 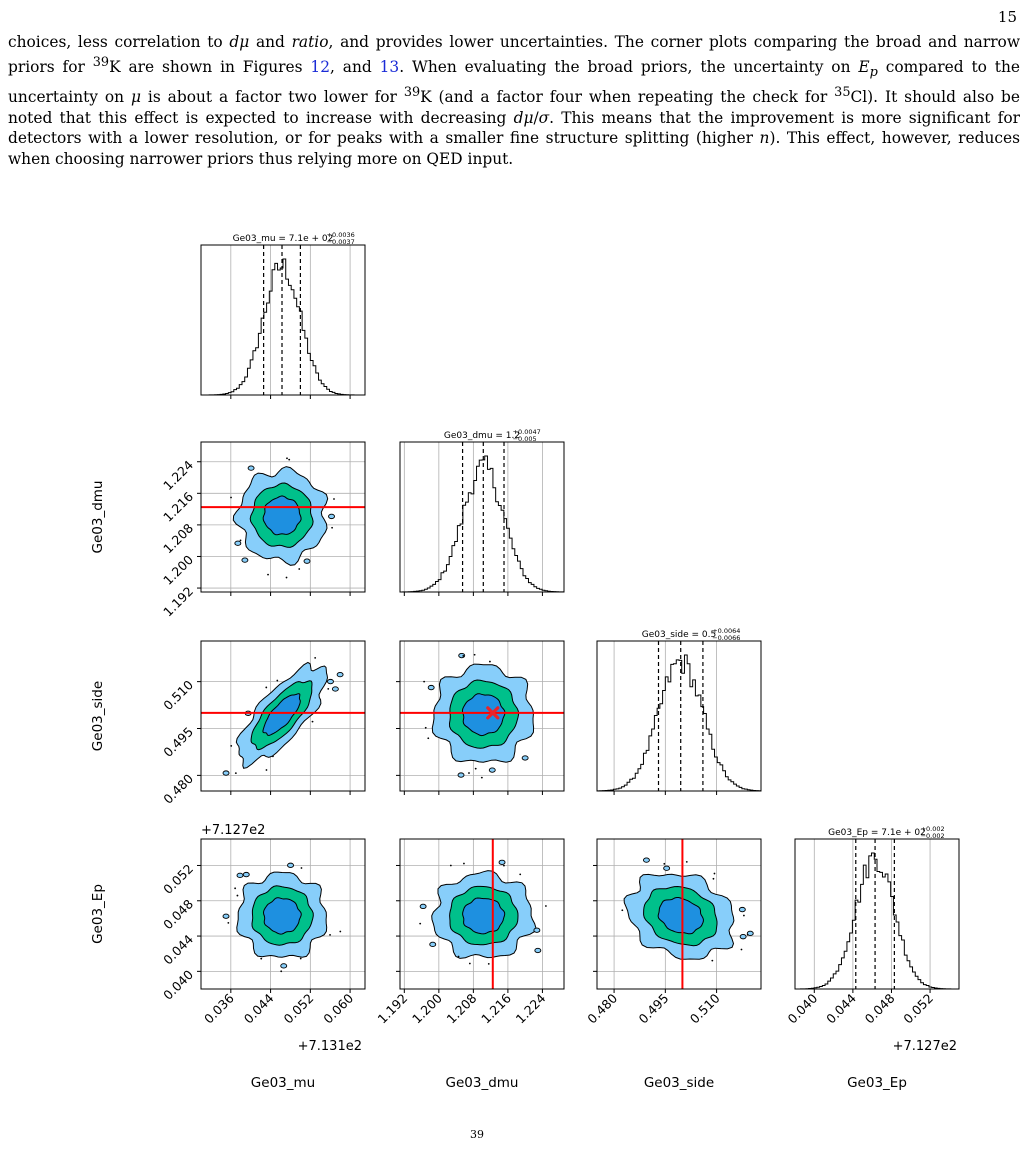 I want to click on histogram-title-Ge03_side: Ge03_side = 0.5, so click(x=679, y=635).